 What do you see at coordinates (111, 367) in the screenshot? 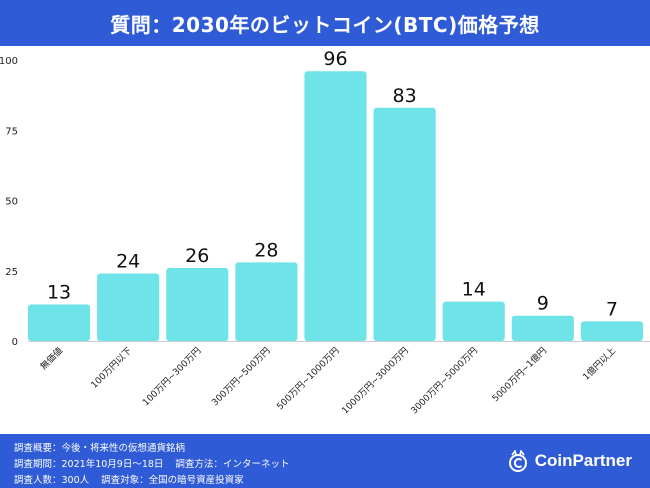
I see `x-category-label: 100万円以下` at bounding box center [111, 367].